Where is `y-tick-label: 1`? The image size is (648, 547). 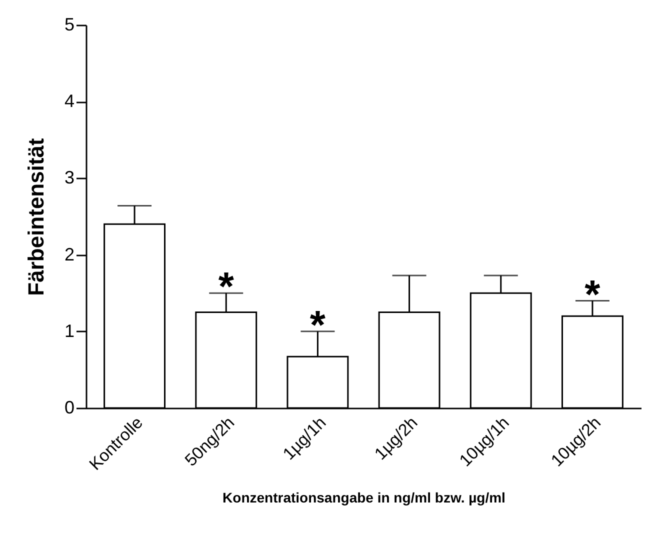
y-tick-label: 1 is located at coordinates (69, 330).